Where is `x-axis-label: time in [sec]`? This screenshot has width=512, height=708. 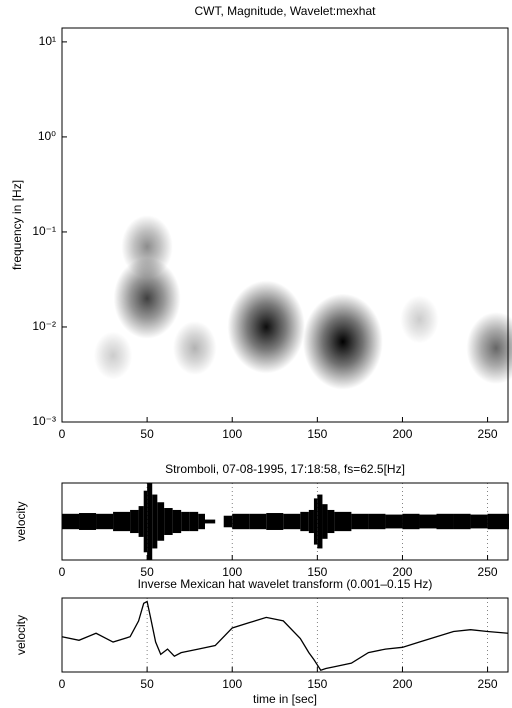 x-axis-label: time in [sec] is located at coordinates (285, 699).